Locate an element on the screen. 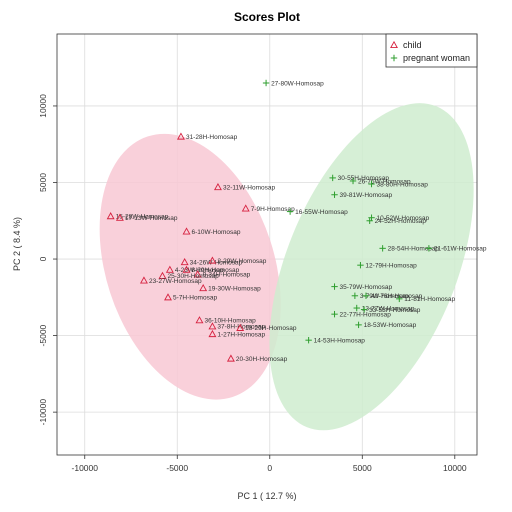  point-label: 34-26W-Homosap is located at coordinates (216, 262).